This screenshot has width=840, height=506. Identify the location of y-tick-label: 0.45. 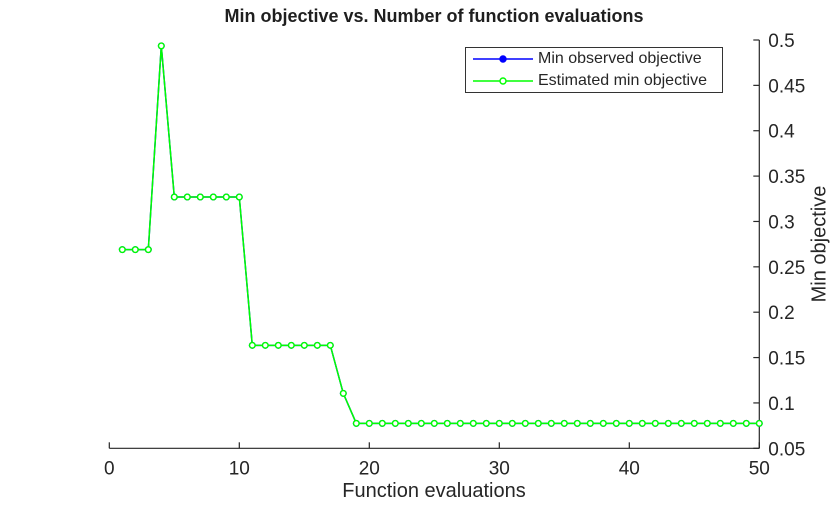
(786, 86).